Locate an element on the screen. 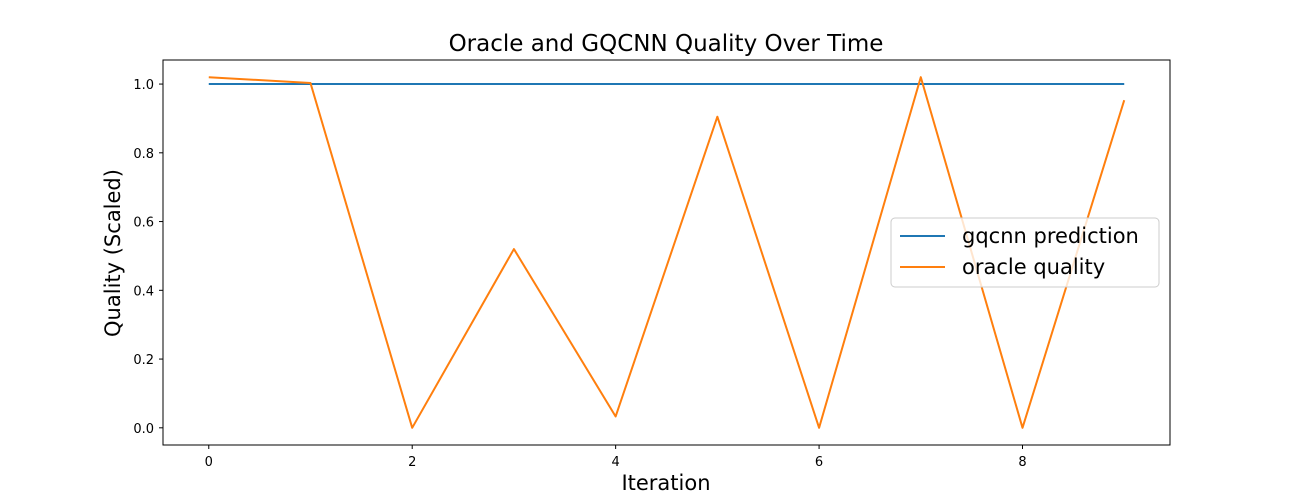 The width and height of the screenshot is (1300, 500). x-axis-label: Iteration is located at coordinates (665, 483).